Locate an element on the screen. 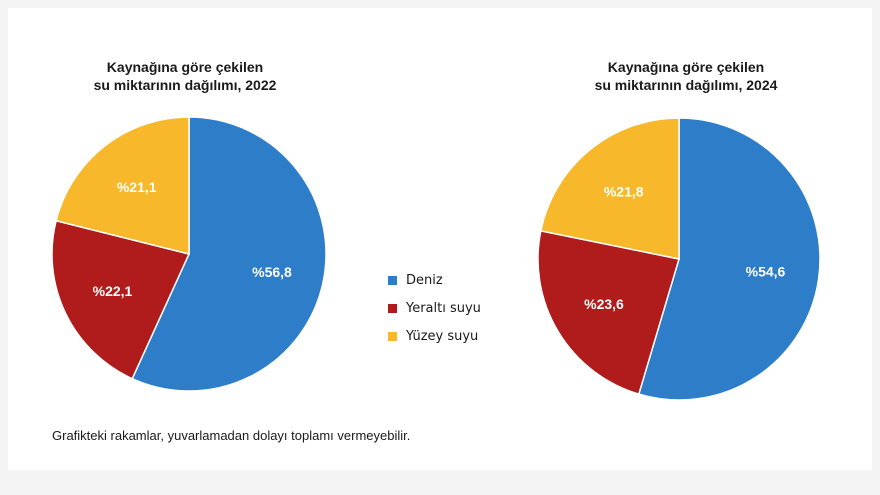 The image size is (880, 495). legend-item-yuzey-suyu: Yüzey suyu is located at coordinates (434, 336).